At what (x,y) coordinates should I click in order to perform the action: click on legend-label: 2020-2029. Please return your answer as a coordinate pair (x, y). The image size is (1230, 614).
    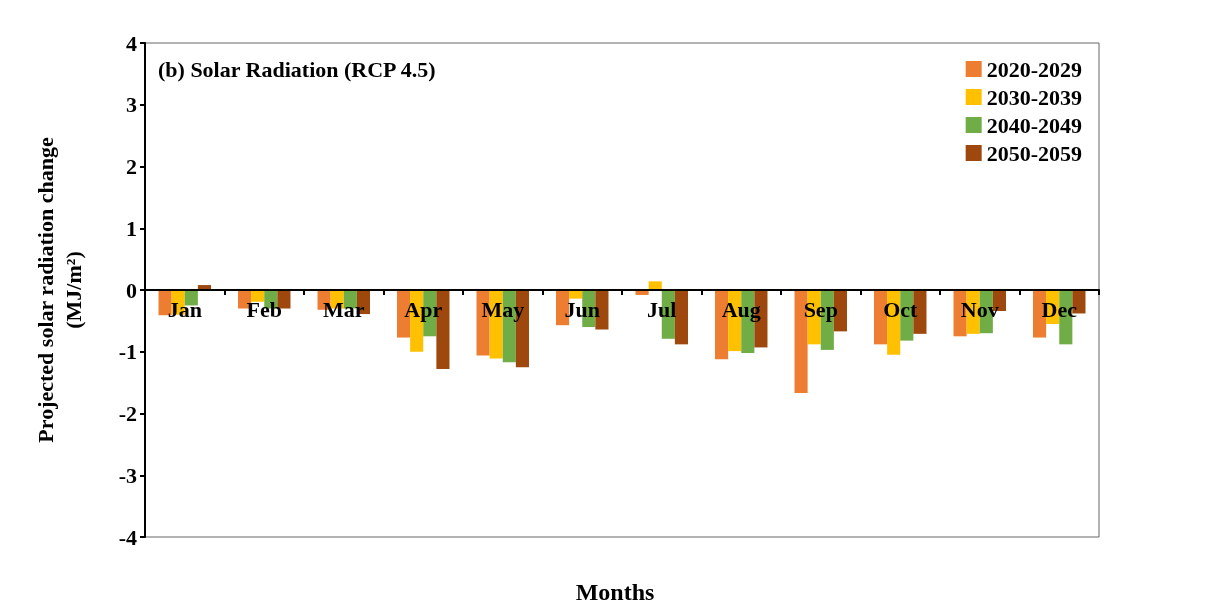
    Looking at the image, I should click on (1034, 69).